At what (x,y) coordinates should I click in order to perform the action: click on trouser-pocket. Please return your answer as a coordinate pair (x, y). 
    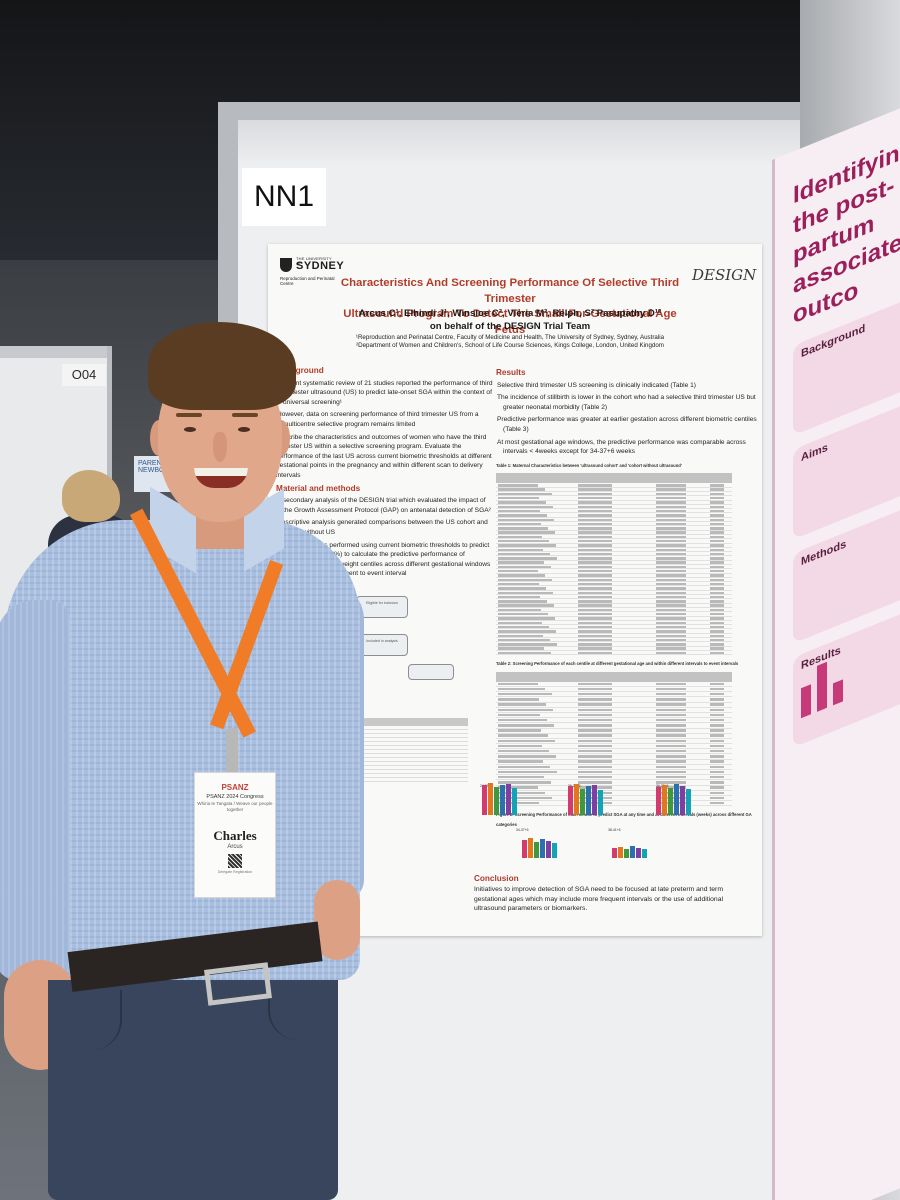
    Looking at the image, I should click on (102, 1020).